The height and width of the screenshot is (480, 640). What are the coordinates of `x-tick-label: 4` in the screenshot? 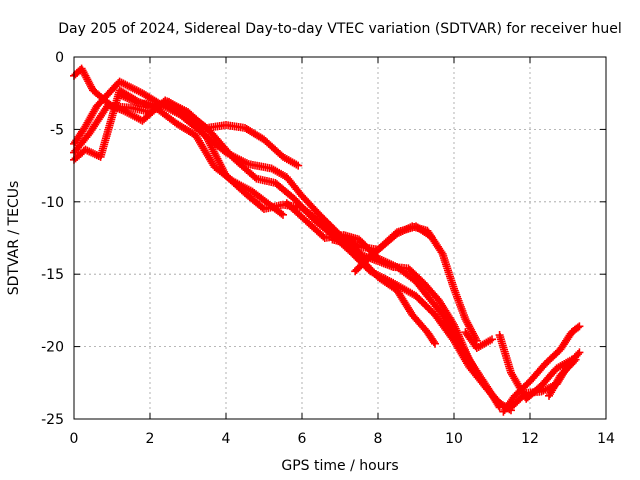 It's located at (226, 439).